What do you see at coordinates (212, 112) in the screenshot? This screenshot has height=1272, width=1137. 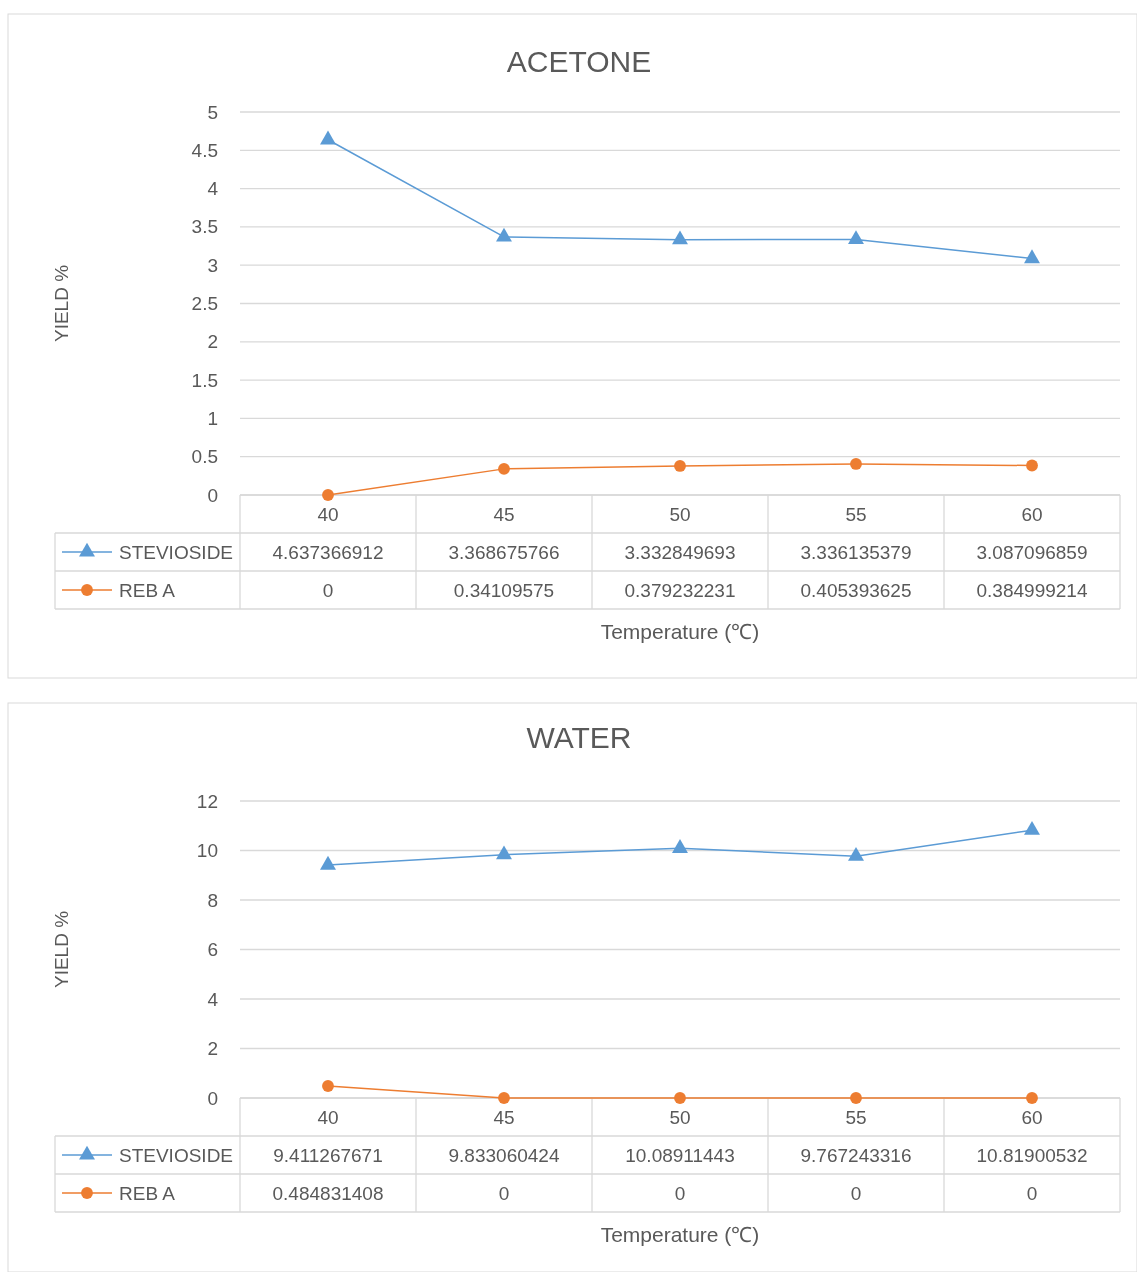 I see `y-tick-label: 5` at bounding box center [212, 112].